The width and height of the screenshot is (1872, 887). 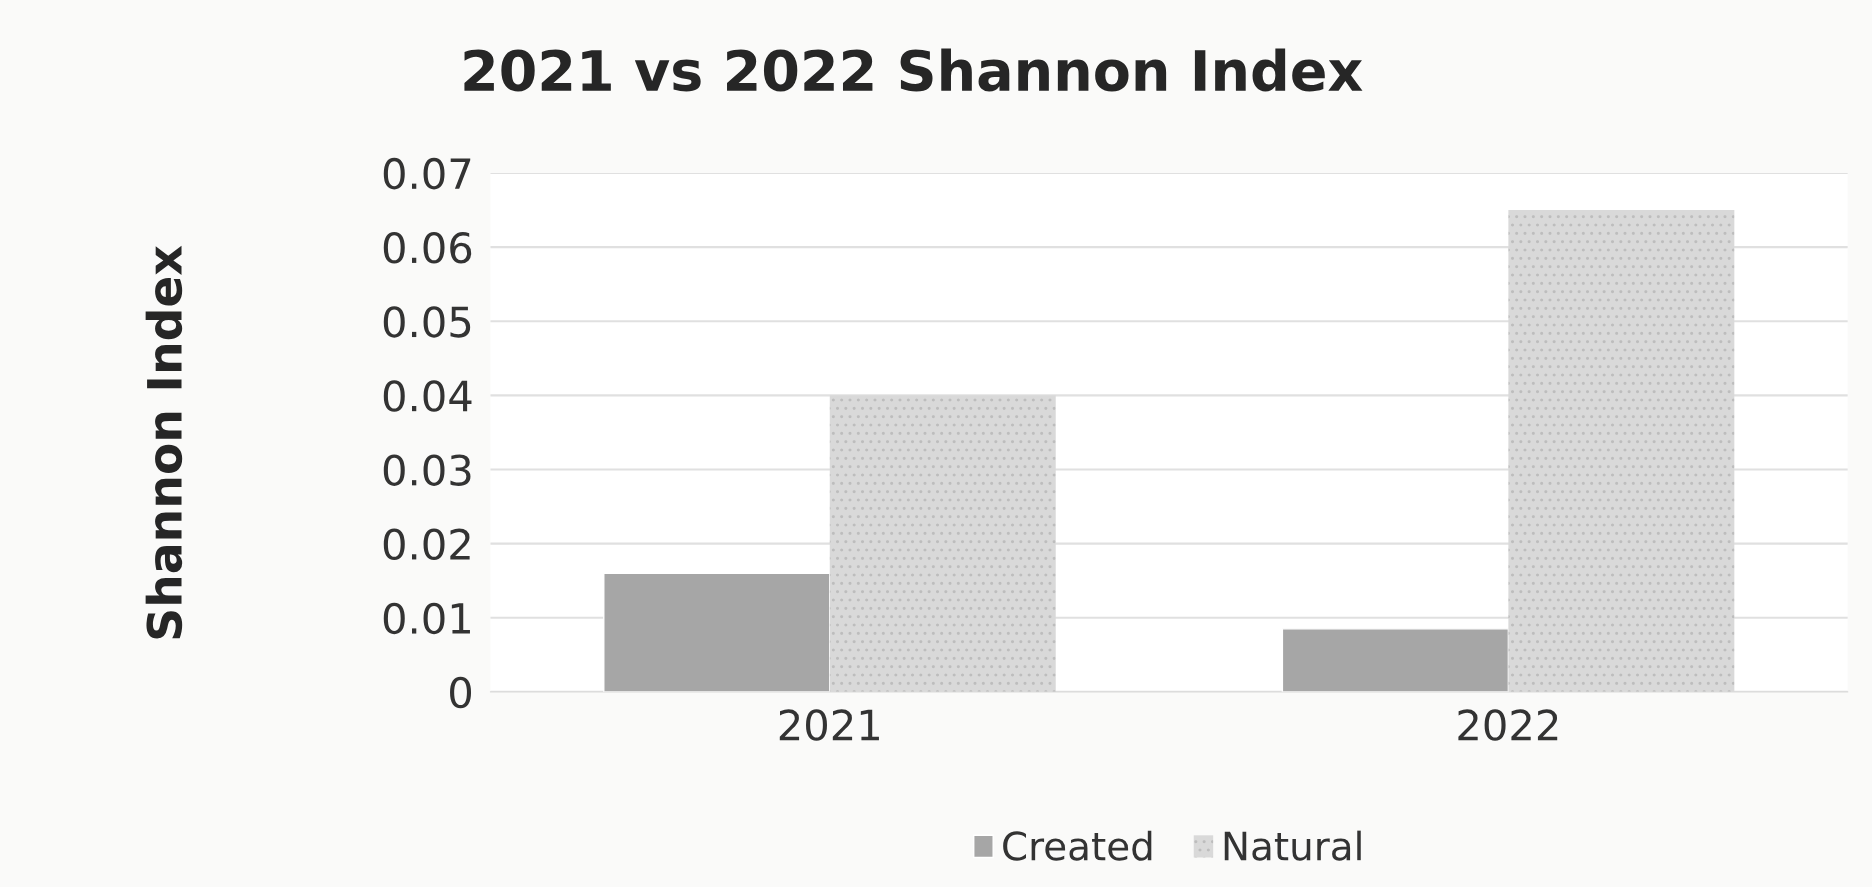 What do you see at coordinates (426, 544) in the screenshot?
I see `y-tick-label: 0.02` at bounding box center [426, 544].